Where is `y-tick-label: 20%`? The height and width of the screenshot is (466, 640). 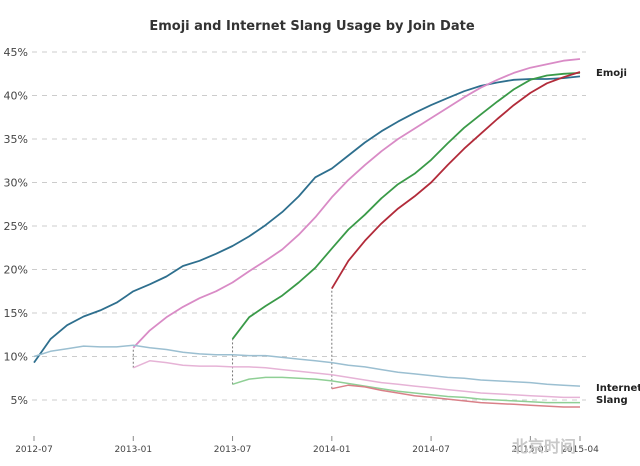 y-tick-label: 20% is located at coordinates (16, 270).